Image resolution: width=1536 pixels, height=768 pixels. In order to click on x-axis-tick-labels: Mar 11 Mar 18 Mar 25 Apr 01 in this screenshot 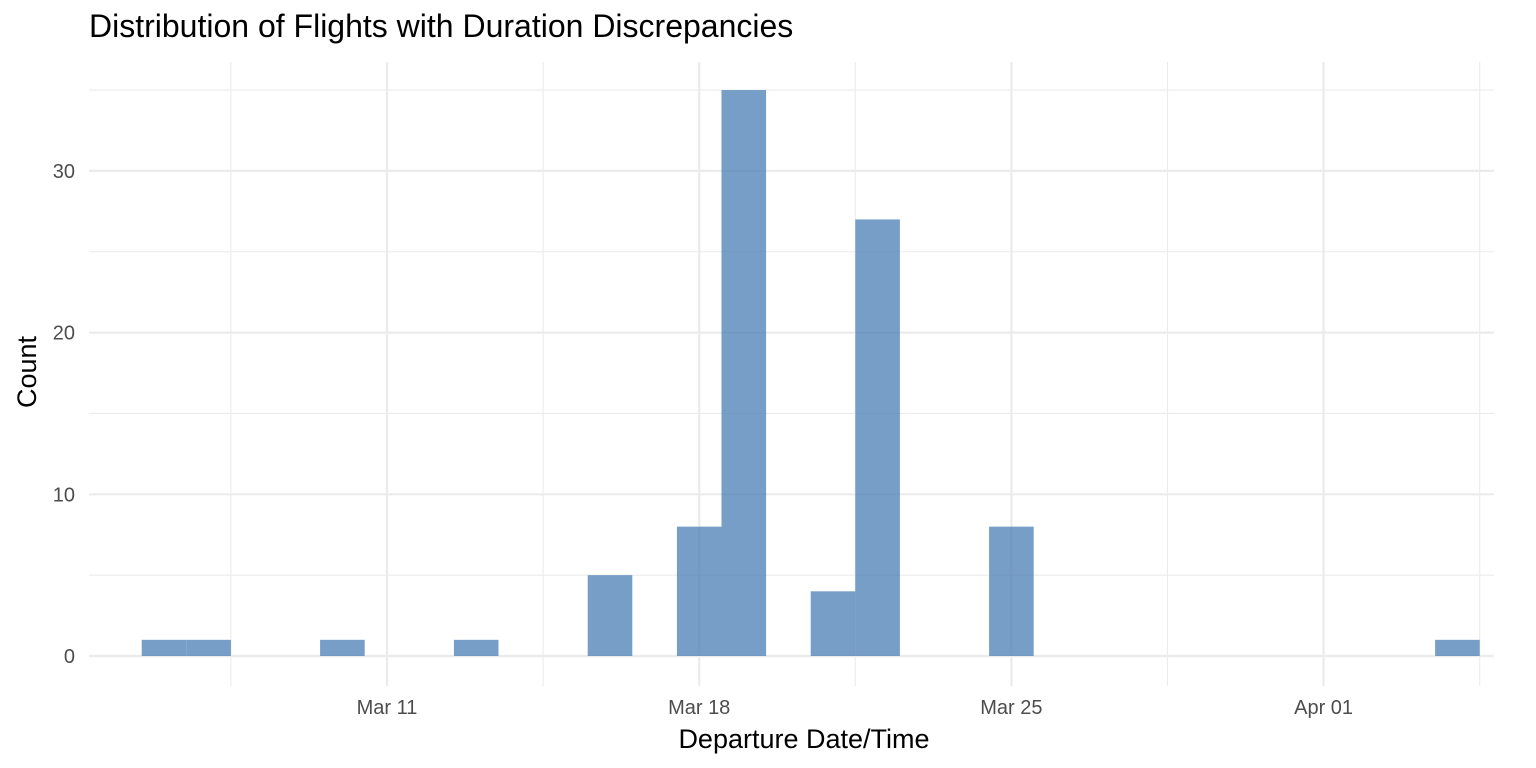, I will do `click(855, 708)`.